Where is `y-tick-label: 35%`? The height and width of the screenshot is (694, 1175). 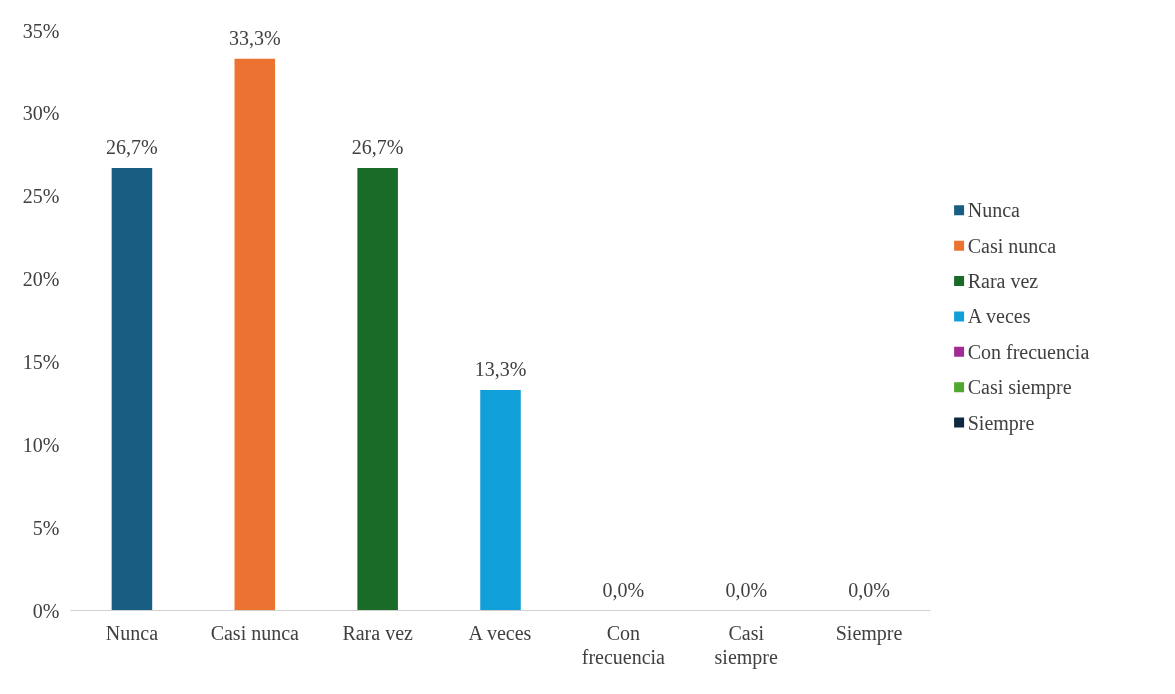 y-tick-label: 35% is located at coordinates (41, 30).